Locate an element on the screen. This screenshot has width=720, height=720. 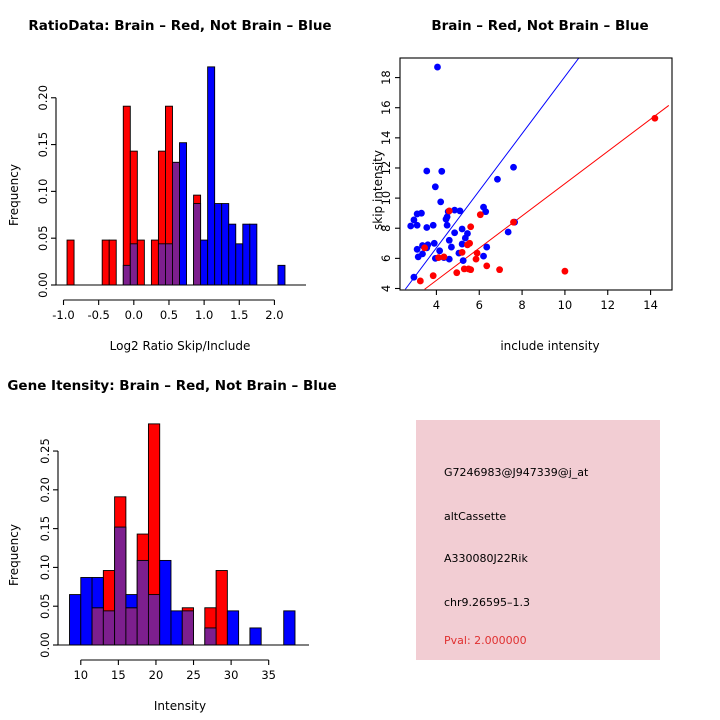
x-tick-label: 35 is located at coordinates (268, 675).